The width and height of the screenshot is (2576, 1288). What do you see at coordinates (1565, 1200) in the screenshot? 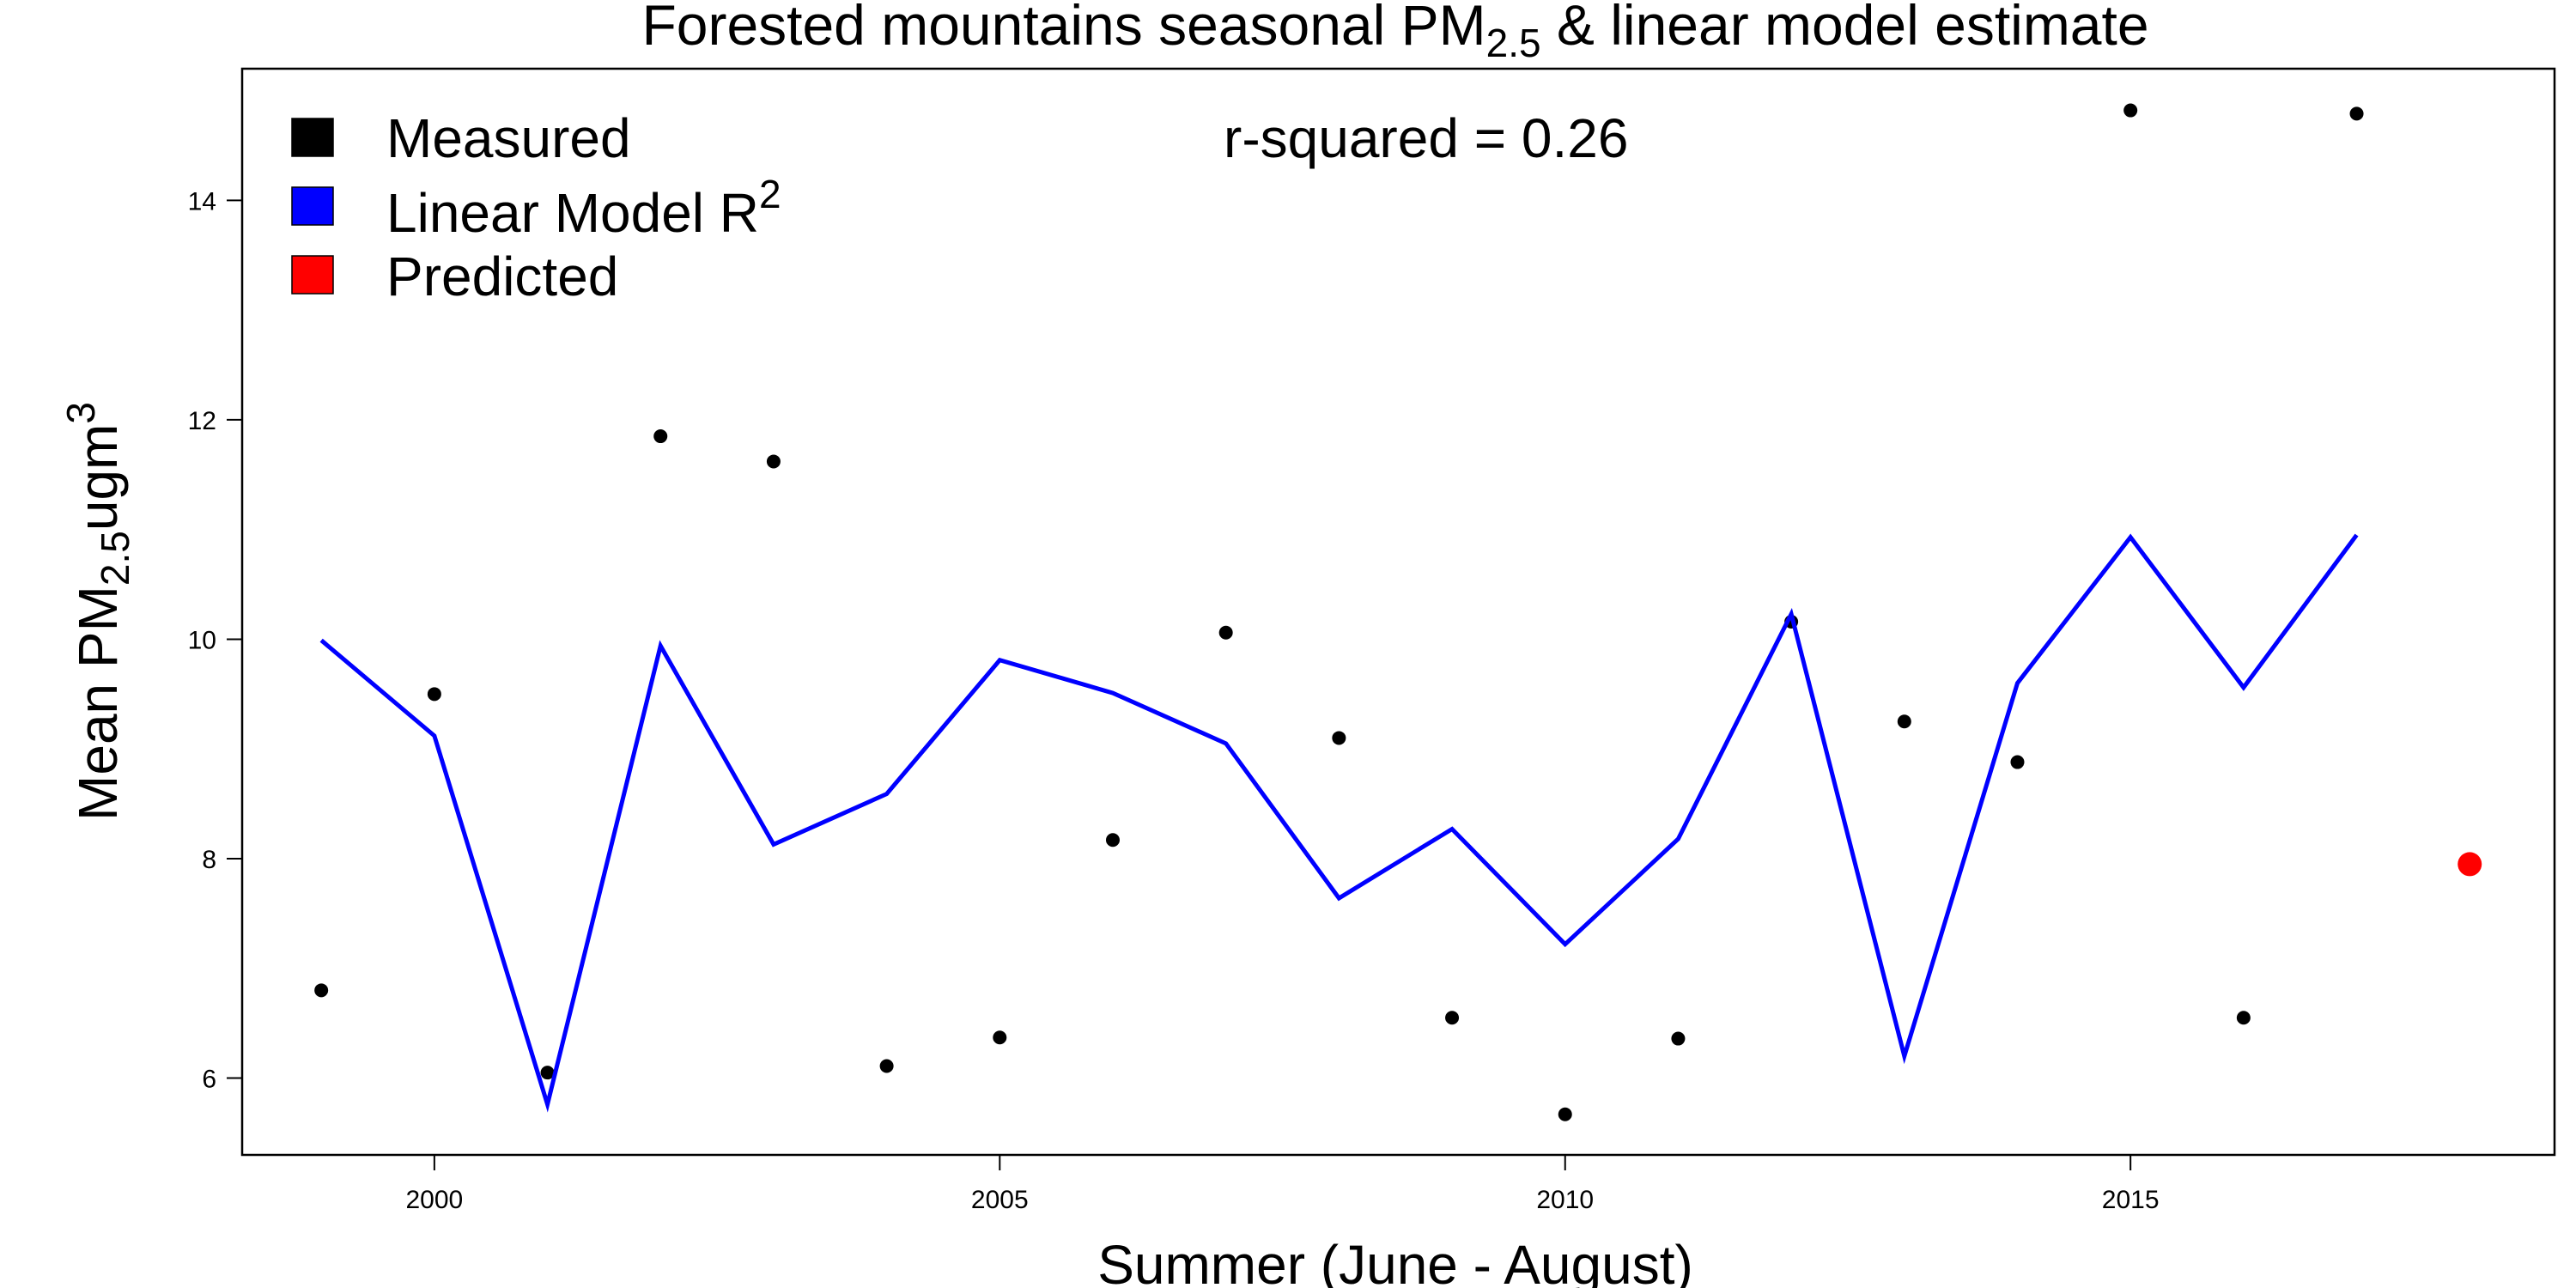
I see `x-tick-label-2010: 2010` at bounding box center [1565, 1200].